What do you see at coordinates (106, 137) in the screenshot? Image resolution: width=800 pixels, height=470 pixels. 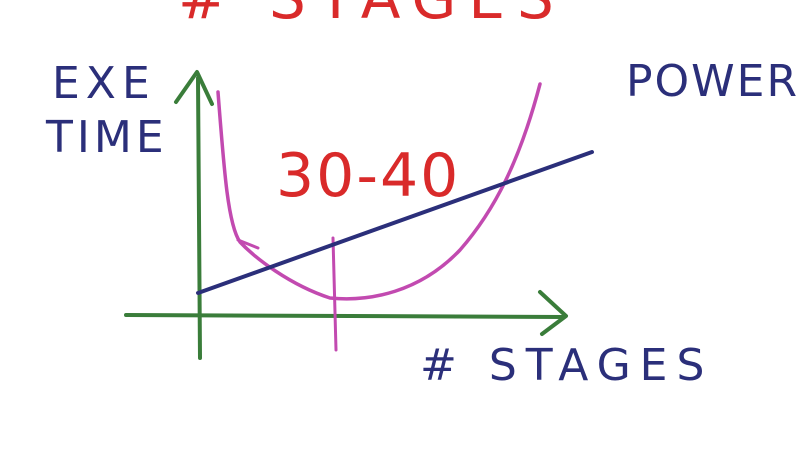 I see `y-axis-label-time: TIME` at bounding box center [106, 137].